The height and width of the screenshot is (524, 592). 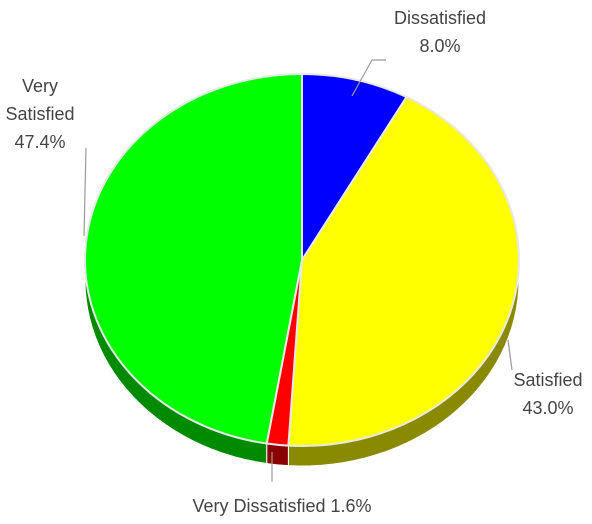 What do you see at coordinates (439, 46) in the screenshot?
I see `data-label-dissatisfied-value: 8.0%` at bounding box center [439, 46].